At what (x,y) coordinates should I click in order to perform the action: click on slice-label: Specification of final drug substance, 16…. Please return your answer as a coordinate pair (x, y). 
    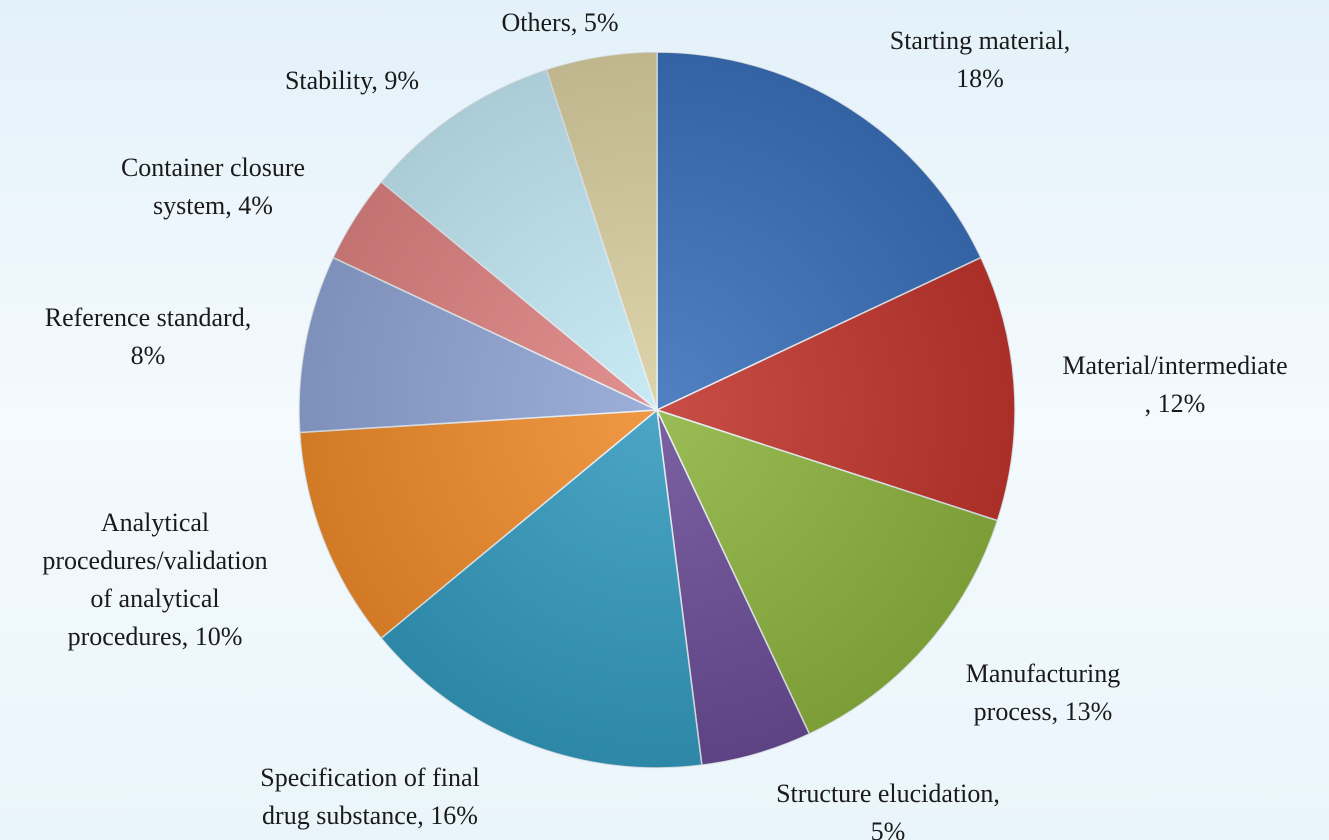
    Looking at the image, I should click on (369, 796).